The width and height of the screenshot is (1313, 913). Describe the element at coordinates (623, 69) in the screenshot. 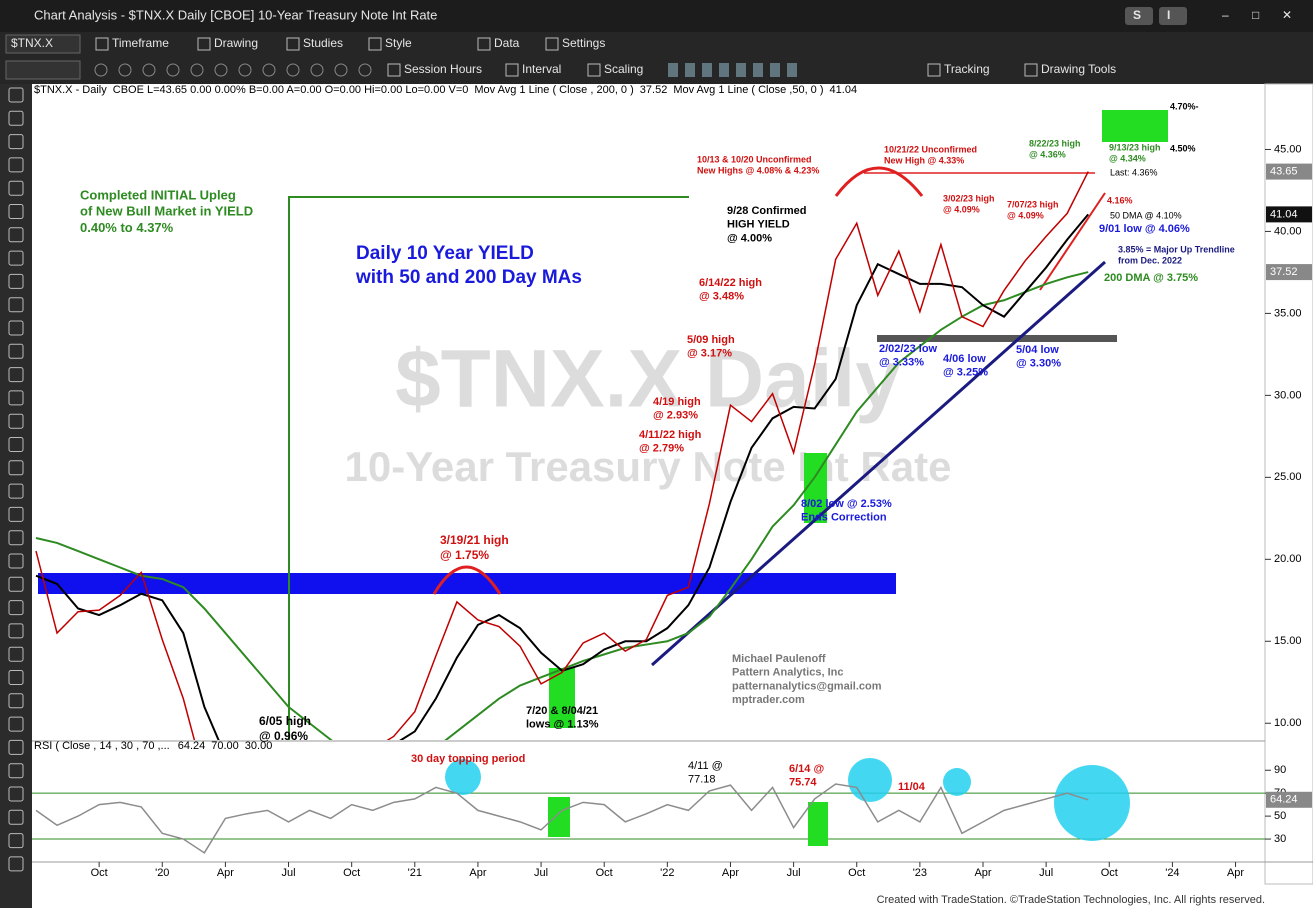

I see `toolbar-item: Scaling` at that location.